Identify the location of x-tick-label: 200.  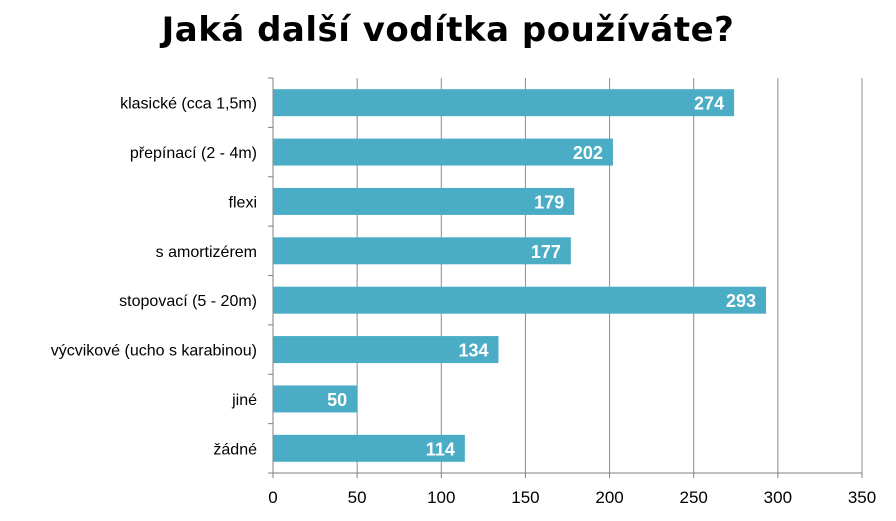
(609, 497).